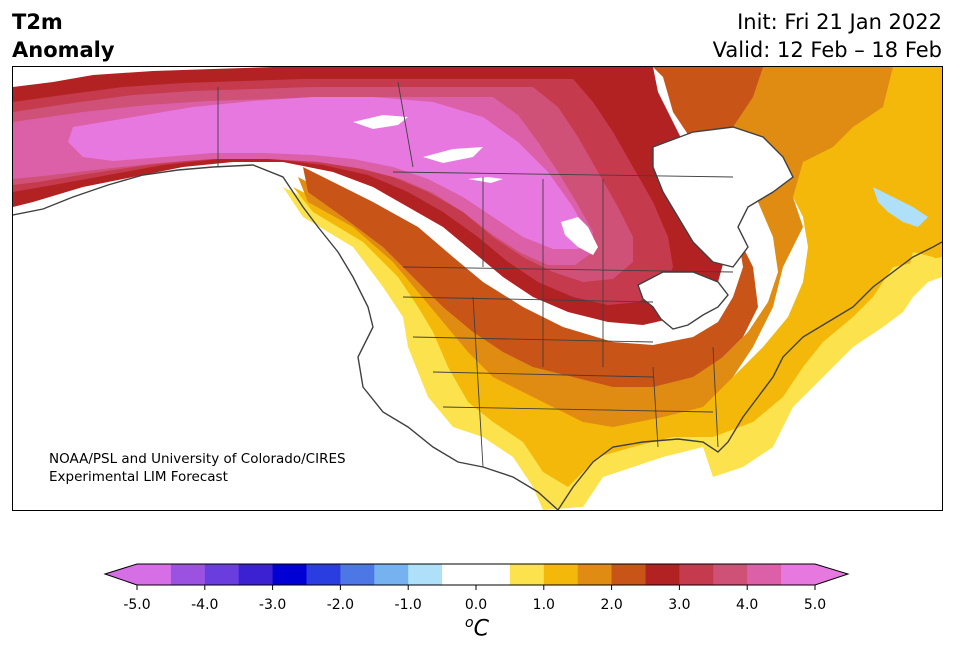 The height and width of the screenshot is (655, 953). What do you see at coordinates (481, 629) in the screenshot?
I see `unit-letter: C` at bounding box center [481, 629].